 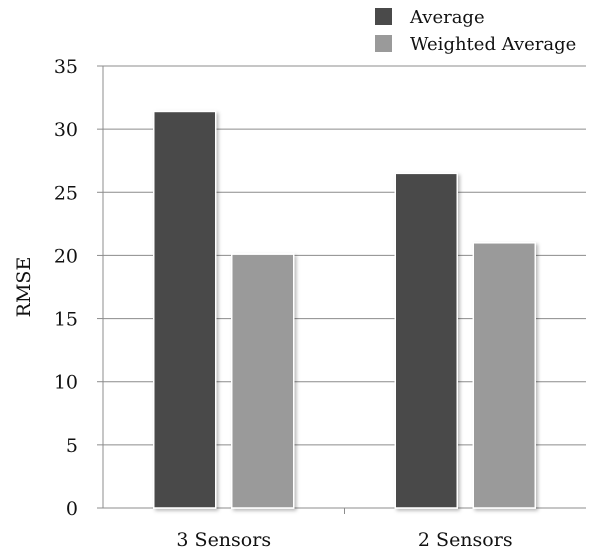 What do you see at coordinates (465, 539) in the screenshot?
I see `x-tick-label: 2 Sensors` at bounding box center [465, 539].